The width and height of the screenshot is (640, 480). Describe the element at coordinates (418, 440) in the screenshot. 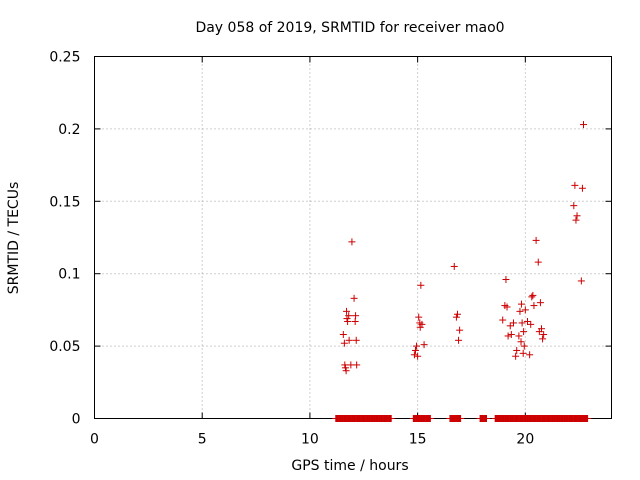

I see `x-tick-label: 15` at that location.